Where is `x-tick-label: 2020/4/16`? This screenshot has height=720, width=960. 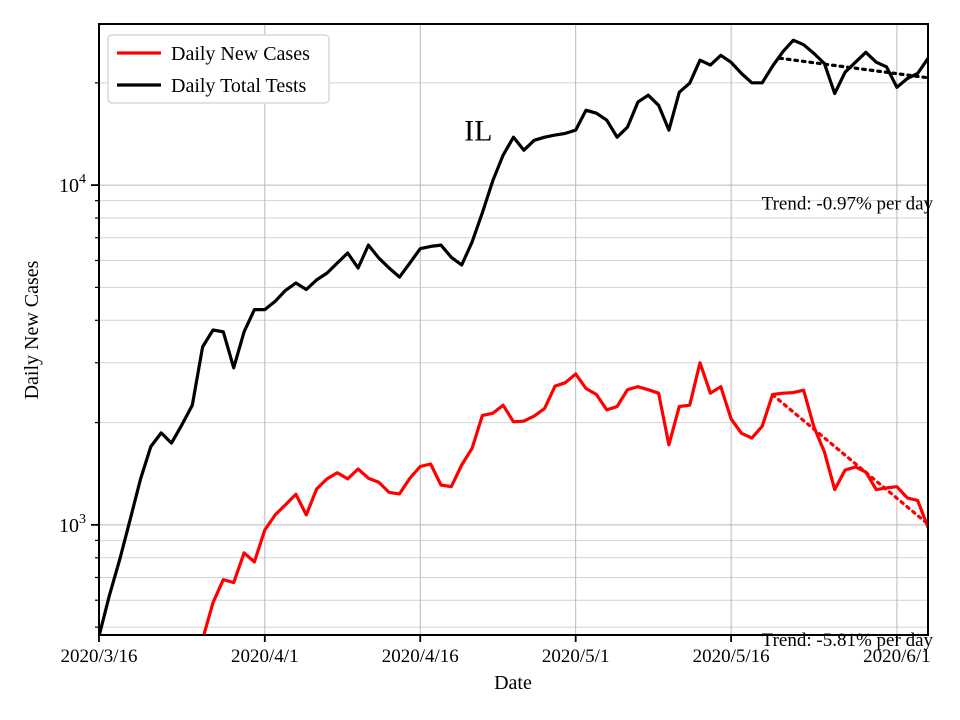 x-tick-label: 2020/4/16 is located at coordinates (420, 656).